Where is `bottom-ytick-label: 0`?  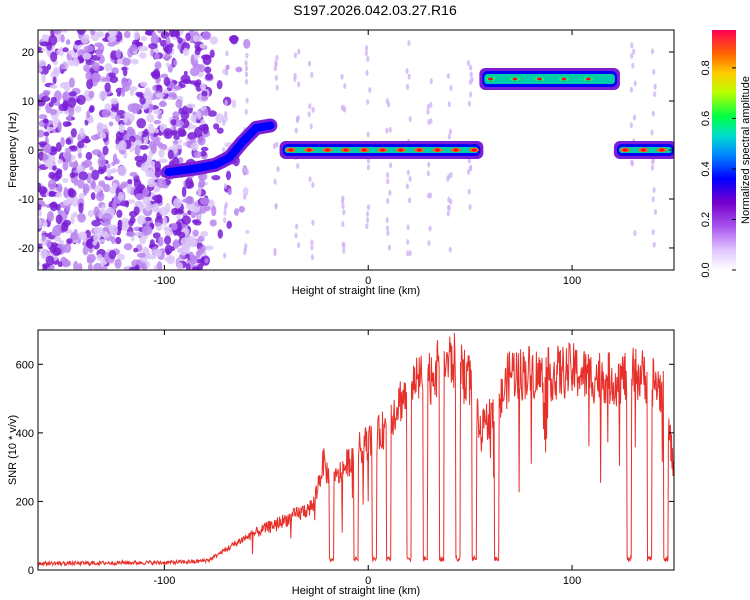
bottom-ytick-label: 0 is located at coordinates (31, 571).